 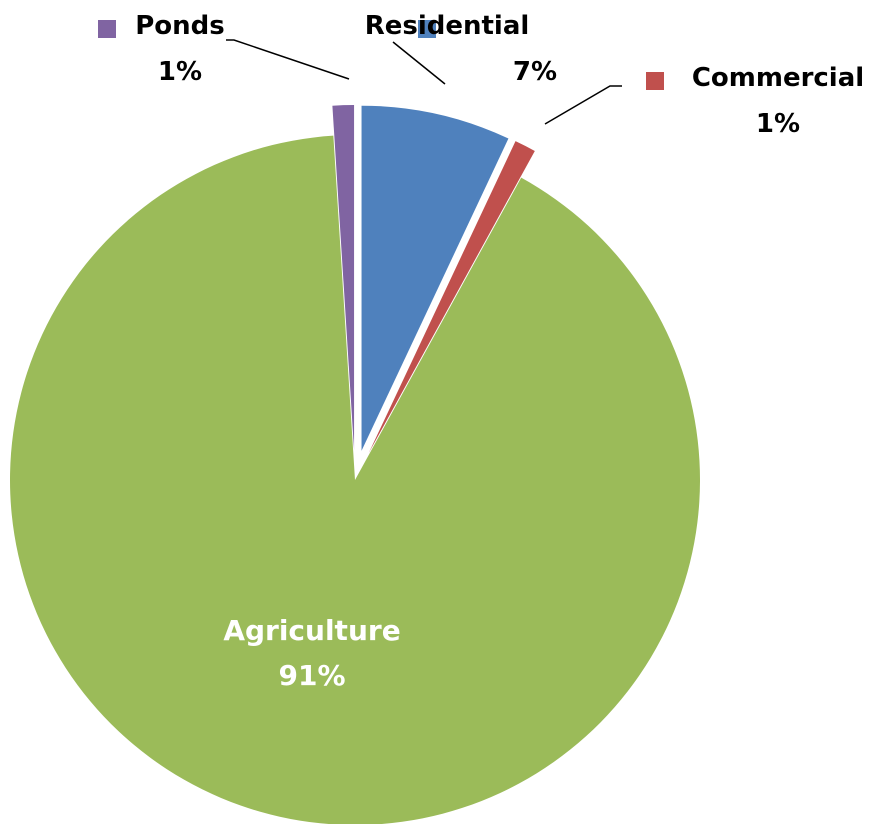 I want to click on leader-lines, so click(x=424, y=82).